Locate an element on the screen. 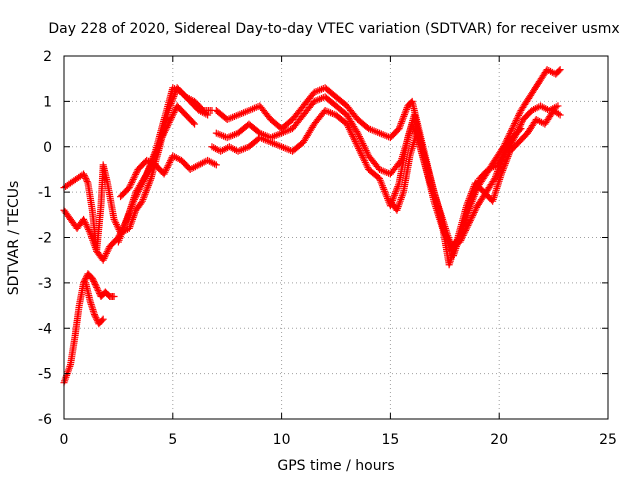 Image resolution: width=640 pixels, height=480 pixels. x-tick-label: 25 is located at coordinates (608, 440).